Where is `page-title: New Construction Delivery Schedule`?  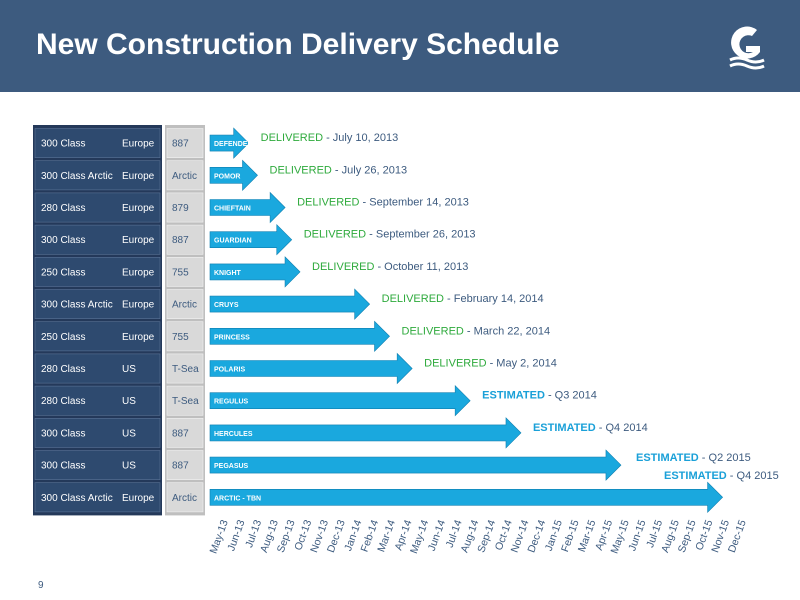 page-title: New Construction Delivery Schedule is located at coordinates (298, 44).